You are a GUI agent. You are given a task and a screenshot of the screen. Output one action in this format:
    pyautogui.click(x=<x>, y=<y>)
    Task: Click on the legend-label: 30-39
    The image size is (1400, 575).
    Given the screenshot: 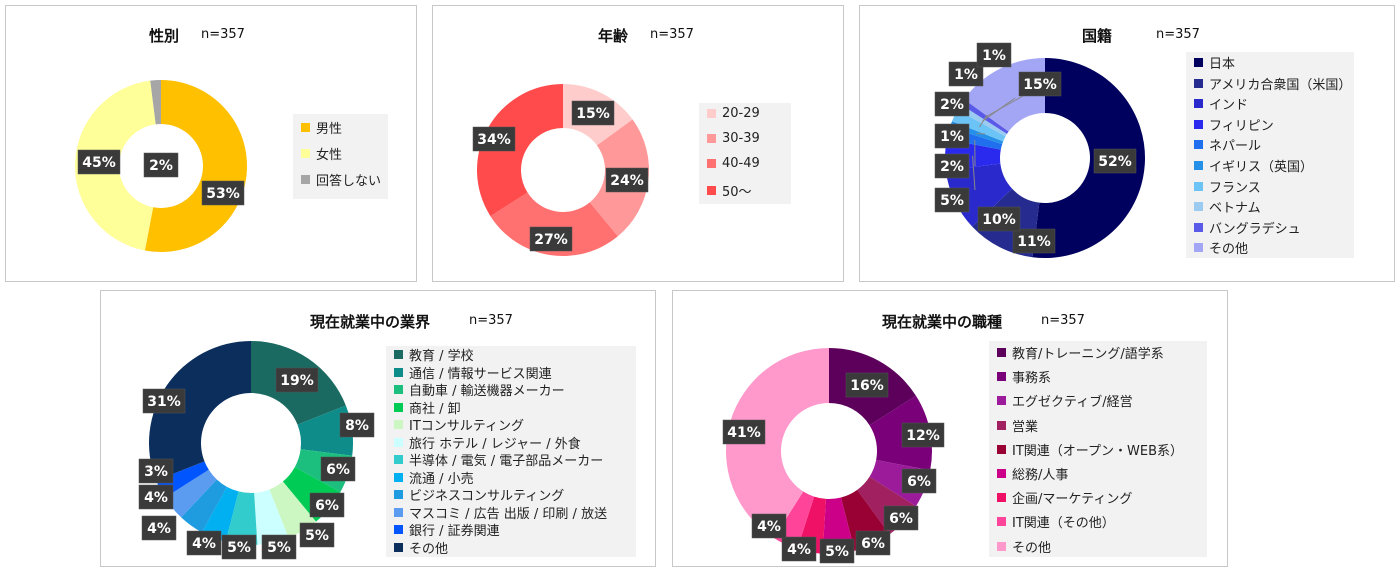 What is the action you would take?
    pyautogui.click(x=741, y=138)
    